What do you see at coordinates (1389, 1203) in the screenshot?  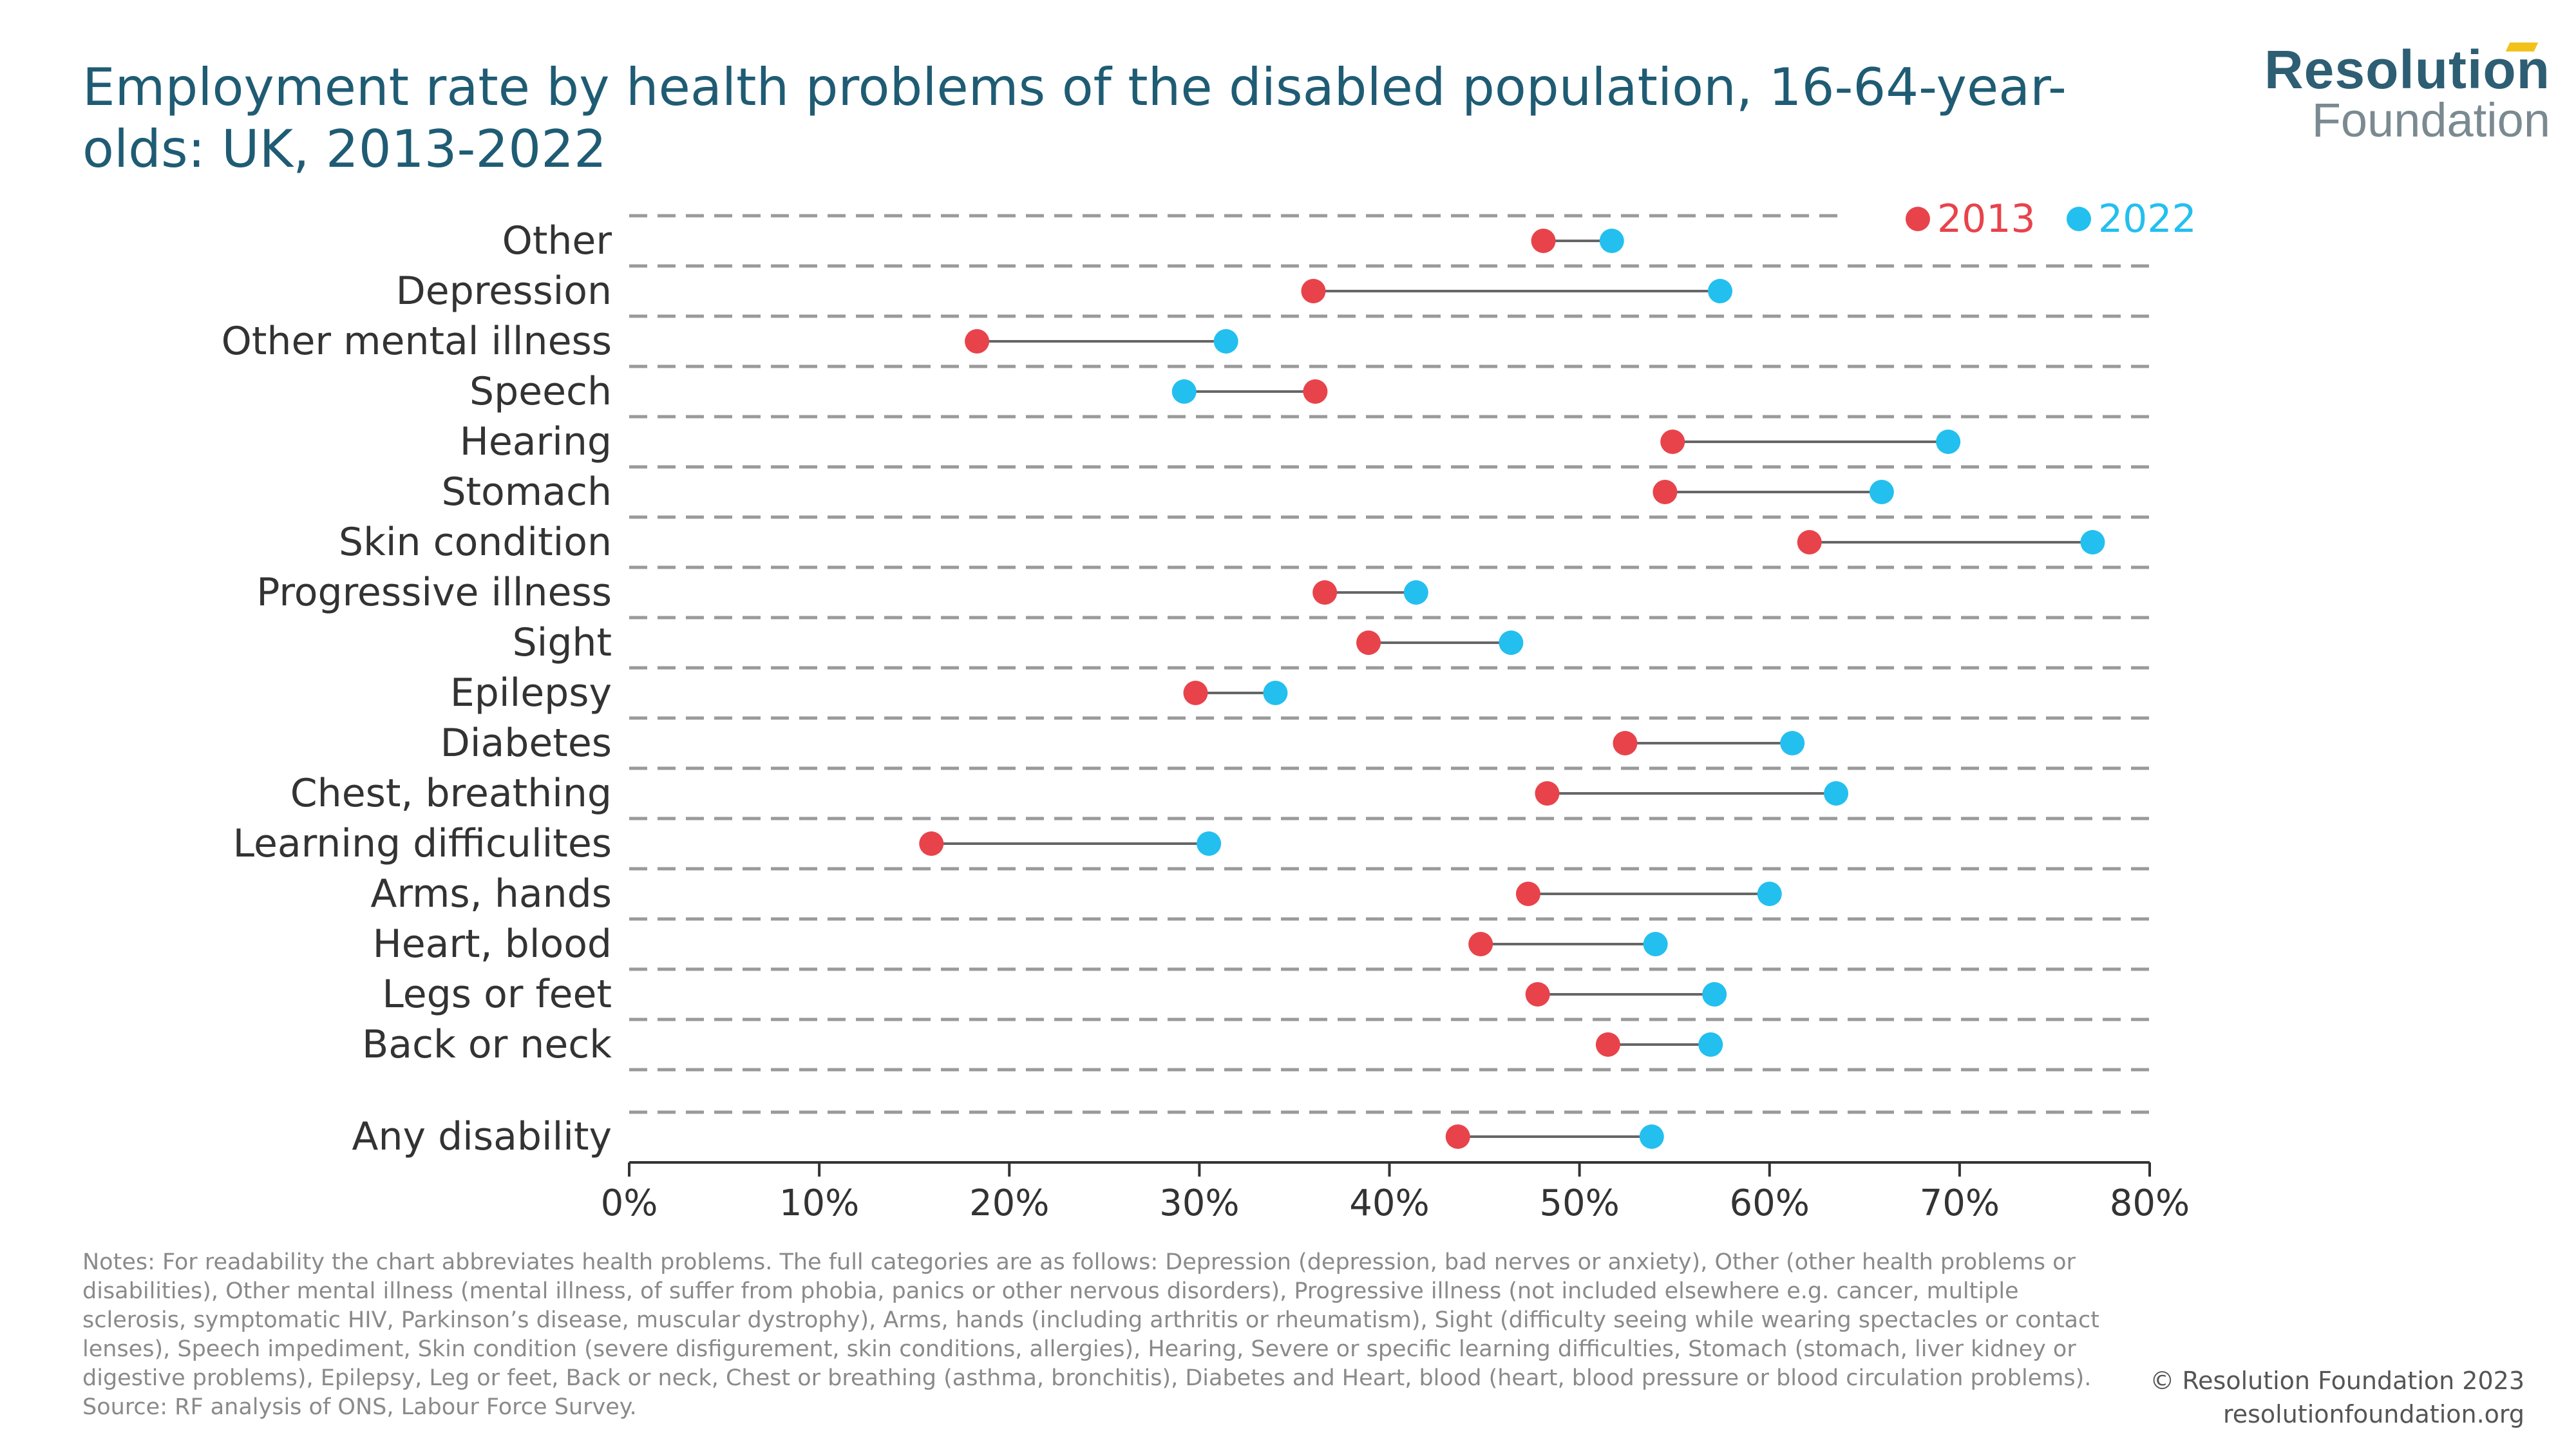 I see `x-tick-label: 40%` at bounding box center [1389, 1203].